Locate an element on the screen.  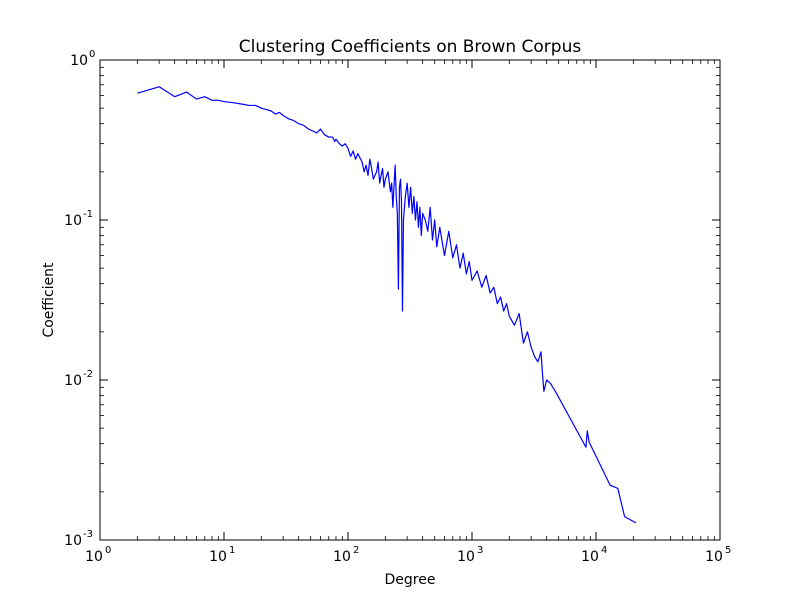
x-tick-exponent-1: 1 is located at coordinates (232, 550).